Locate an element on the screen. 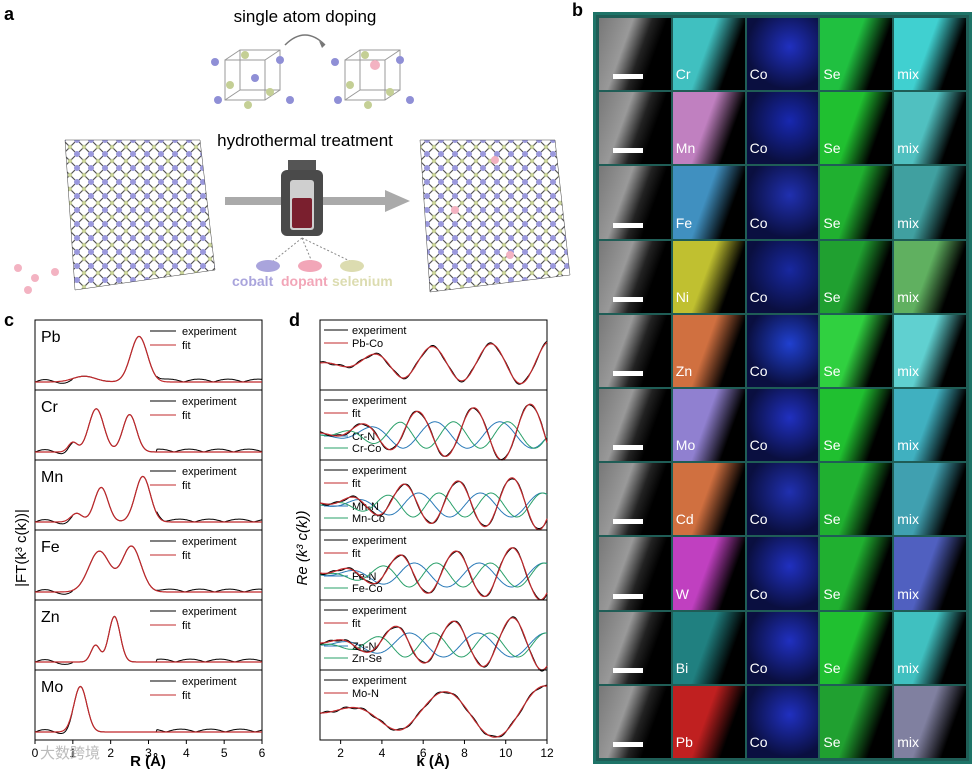  eds-map-dopant: Ni is located at coordinates (708, 276).